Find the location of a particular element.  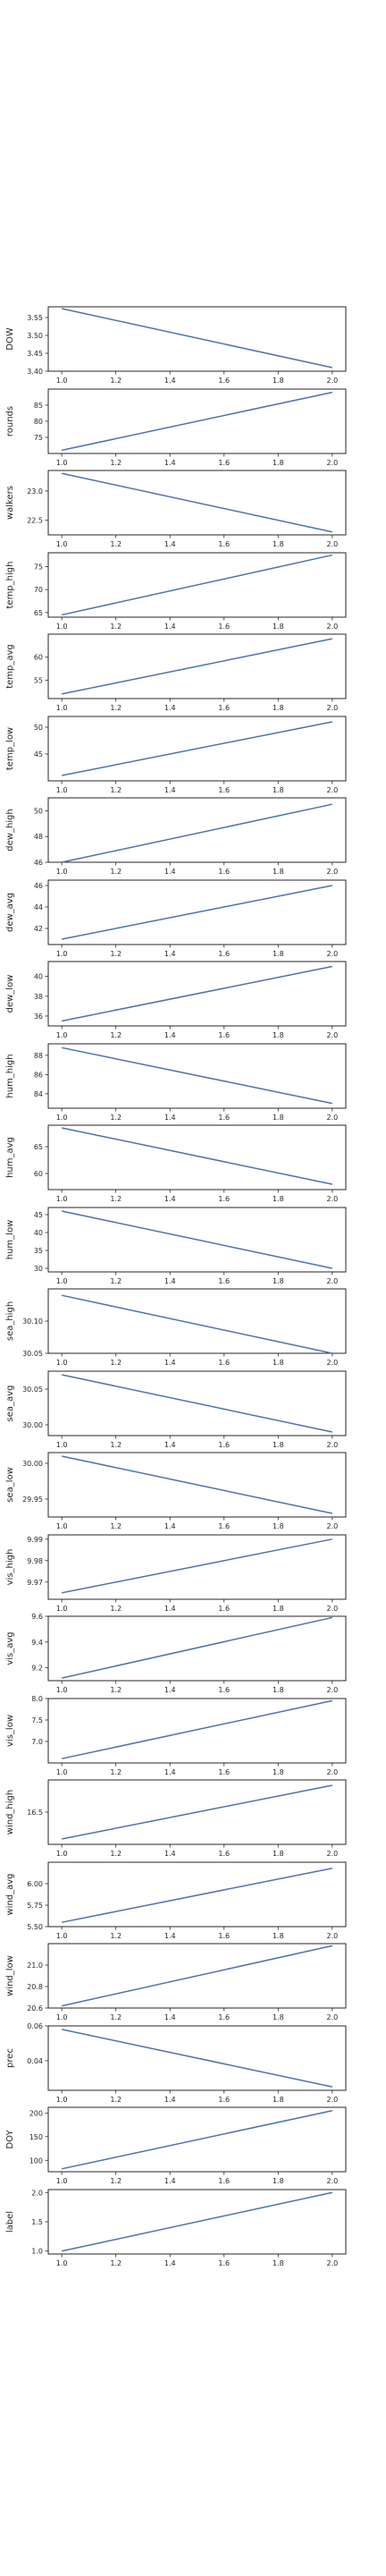

y-tick-label: 0.04 is located at coordinates (35, 2061).